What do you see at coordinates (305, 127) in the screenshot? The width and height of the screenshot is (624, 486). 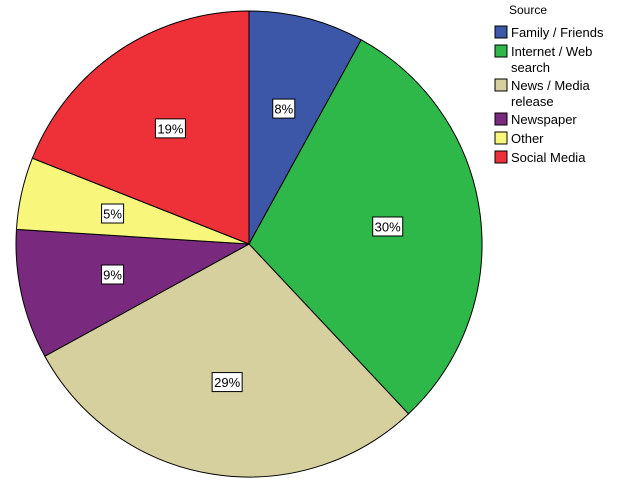 I see `pie-slice-family-friends` at bounding box center [305, 127].